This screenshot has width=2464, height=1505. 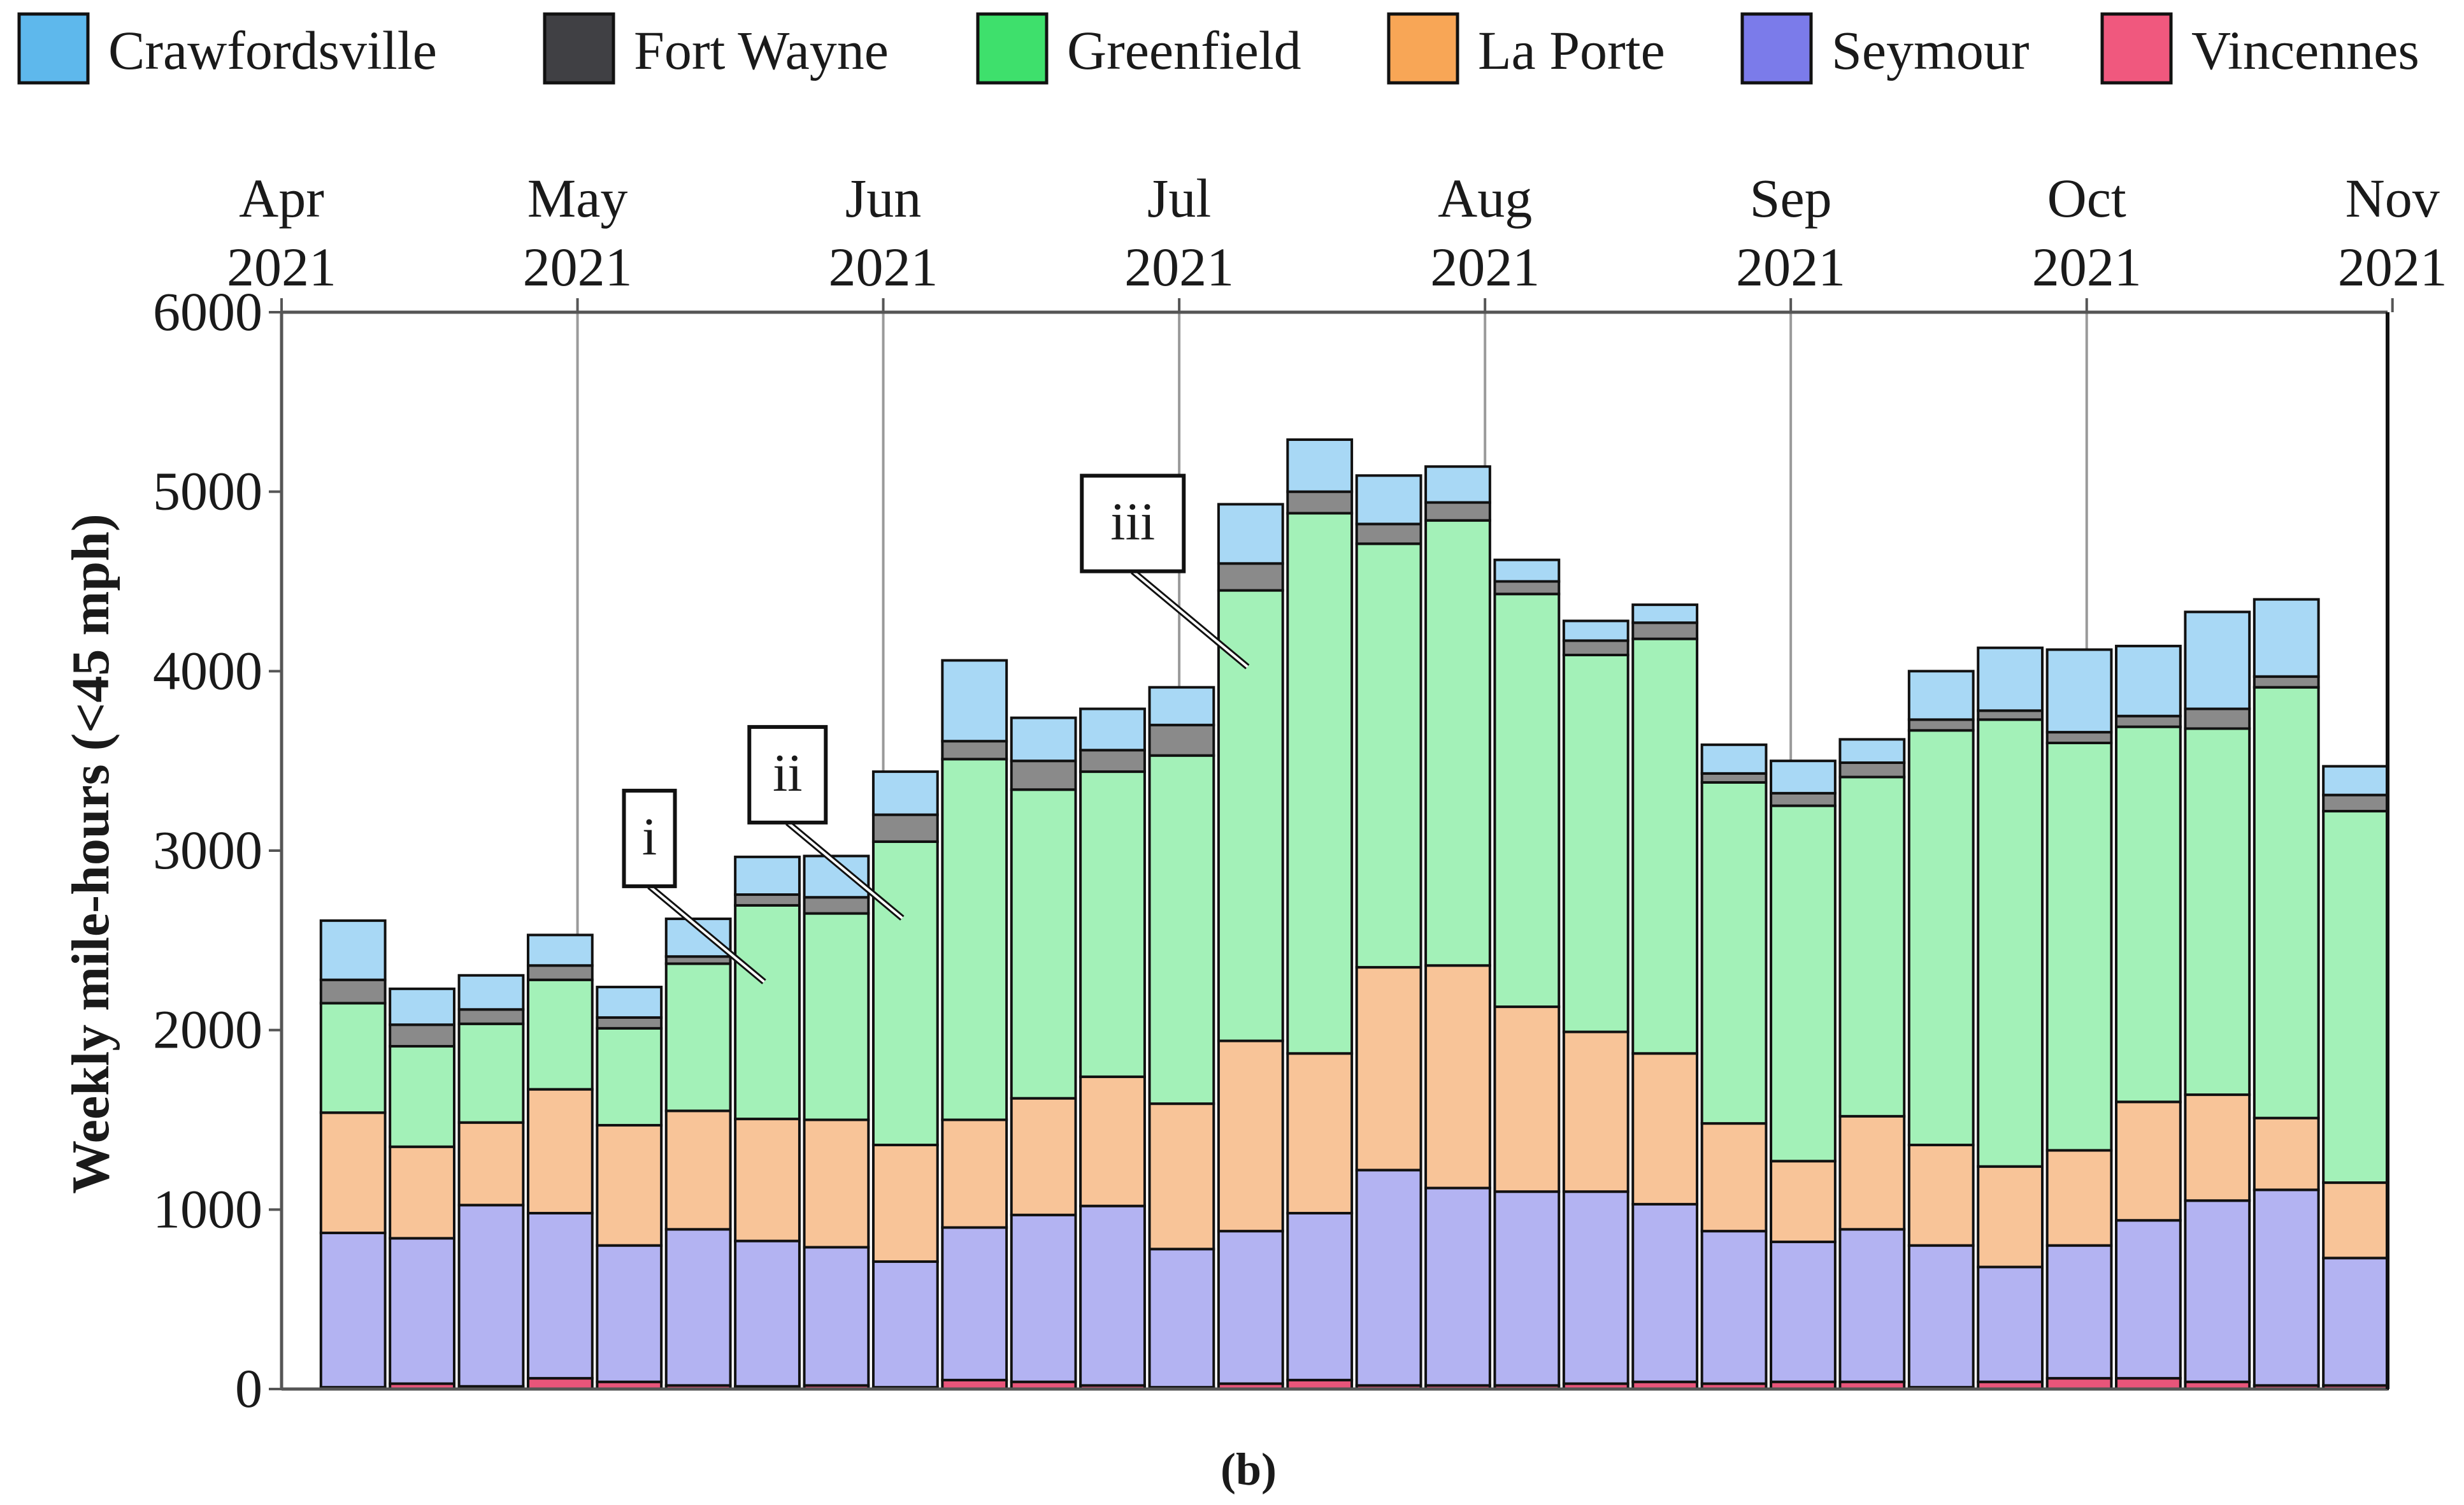 What do you see at coordinates (2010, 1217) in the screenshot?
I see `bar-25-la-porte` at bounding box center [2010, 1217].